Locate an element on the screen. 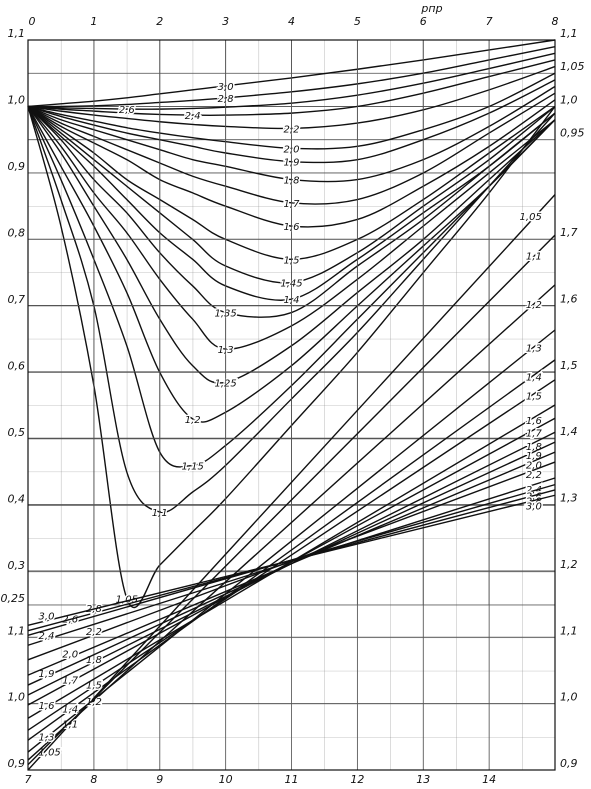  x-tick-label: 11 is located at coordinates (292, 779).